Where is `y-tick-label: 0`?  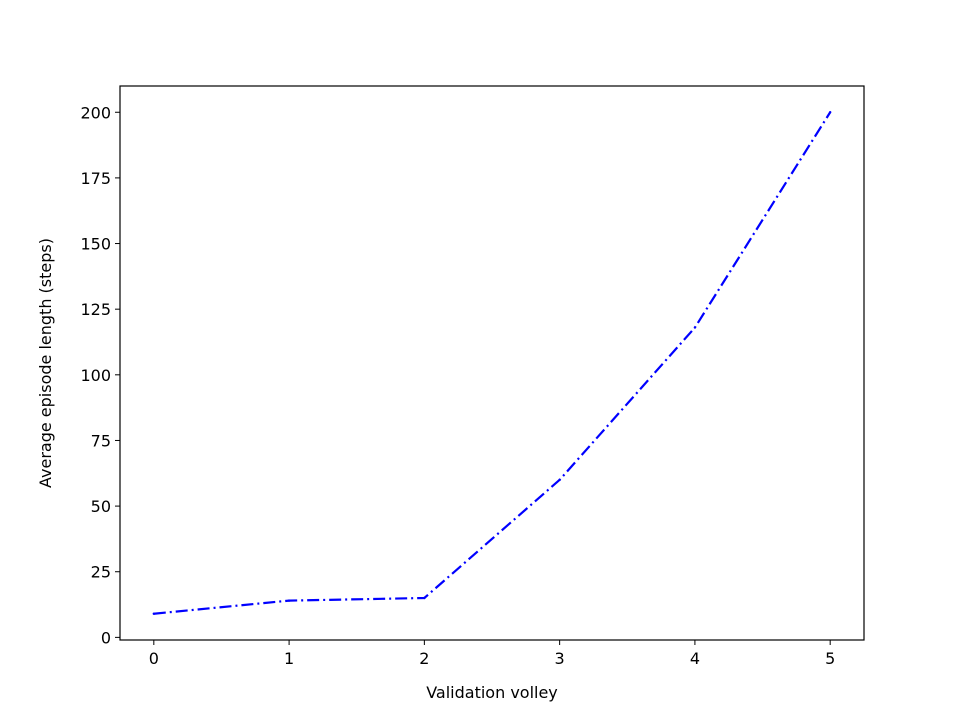
y-tick-label: 0 is located at coordinates (106, 637).